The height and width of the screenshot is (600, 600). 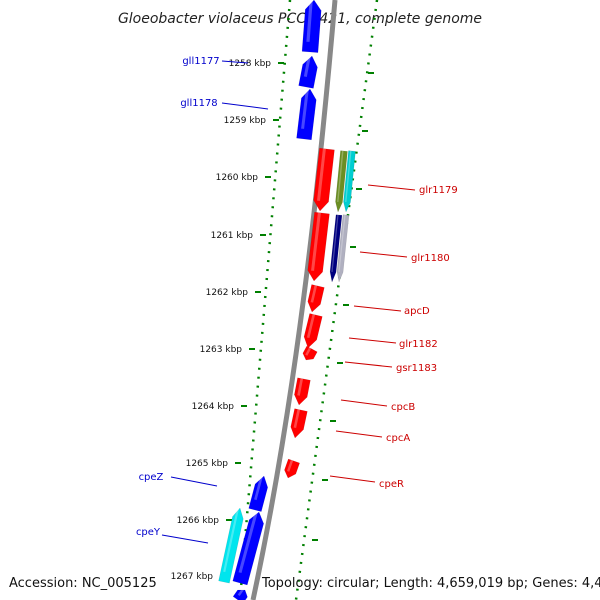 What do you see at coordinates (300, 387) in the screenshot?
I see `gene-cpcB-shade` at bounding box center [300, 387].